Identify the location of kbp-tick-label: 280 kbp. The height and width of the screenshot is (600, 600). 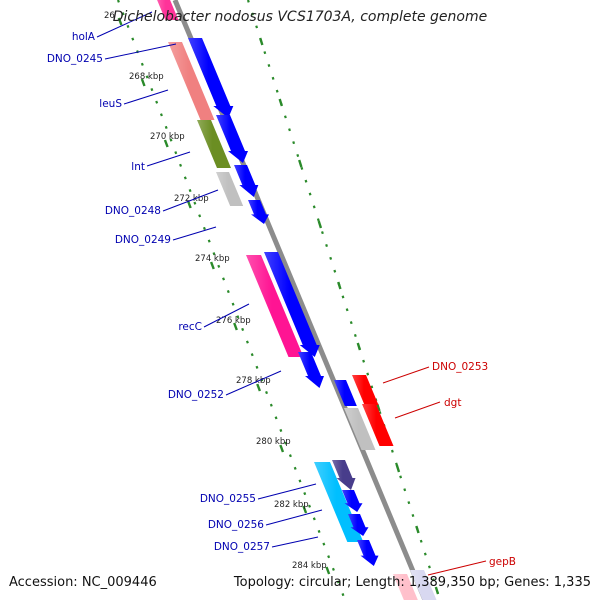
(273, 442).